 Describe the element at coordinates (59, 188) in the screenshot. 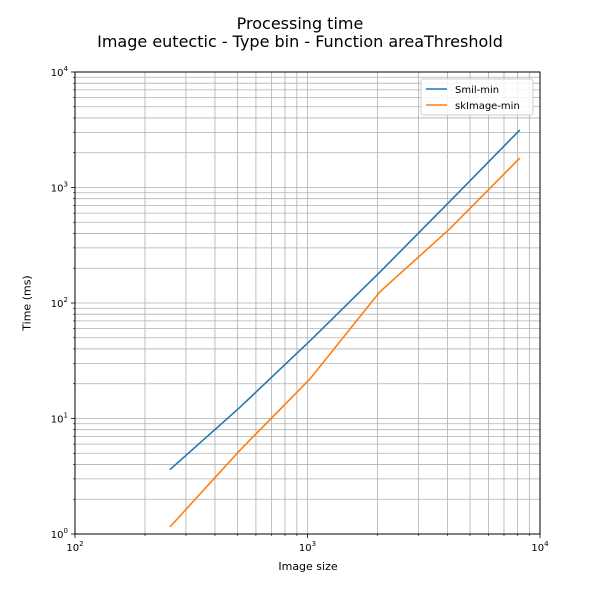

I see `y-tick-label: 10³` at that location.